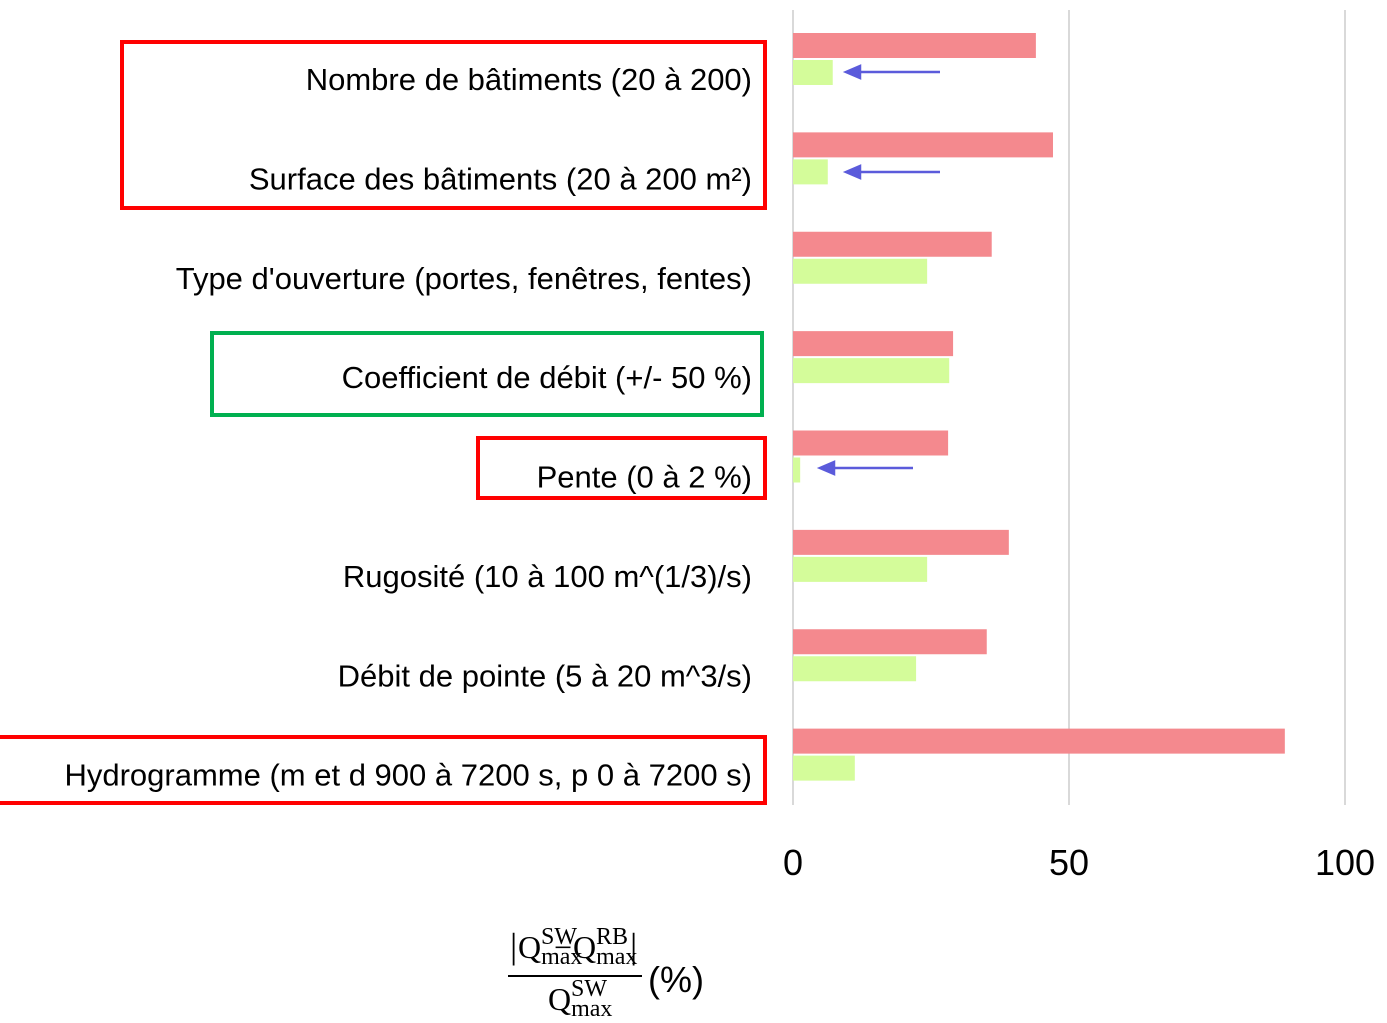 The height and width of the screenshot is (1023, 1387). What do you see at coordinates (500, 178) in the screenshot?
I see `y-tick-label: Surface des bâtiments (20 à 200 m²)` at bounding box center [500, 178].